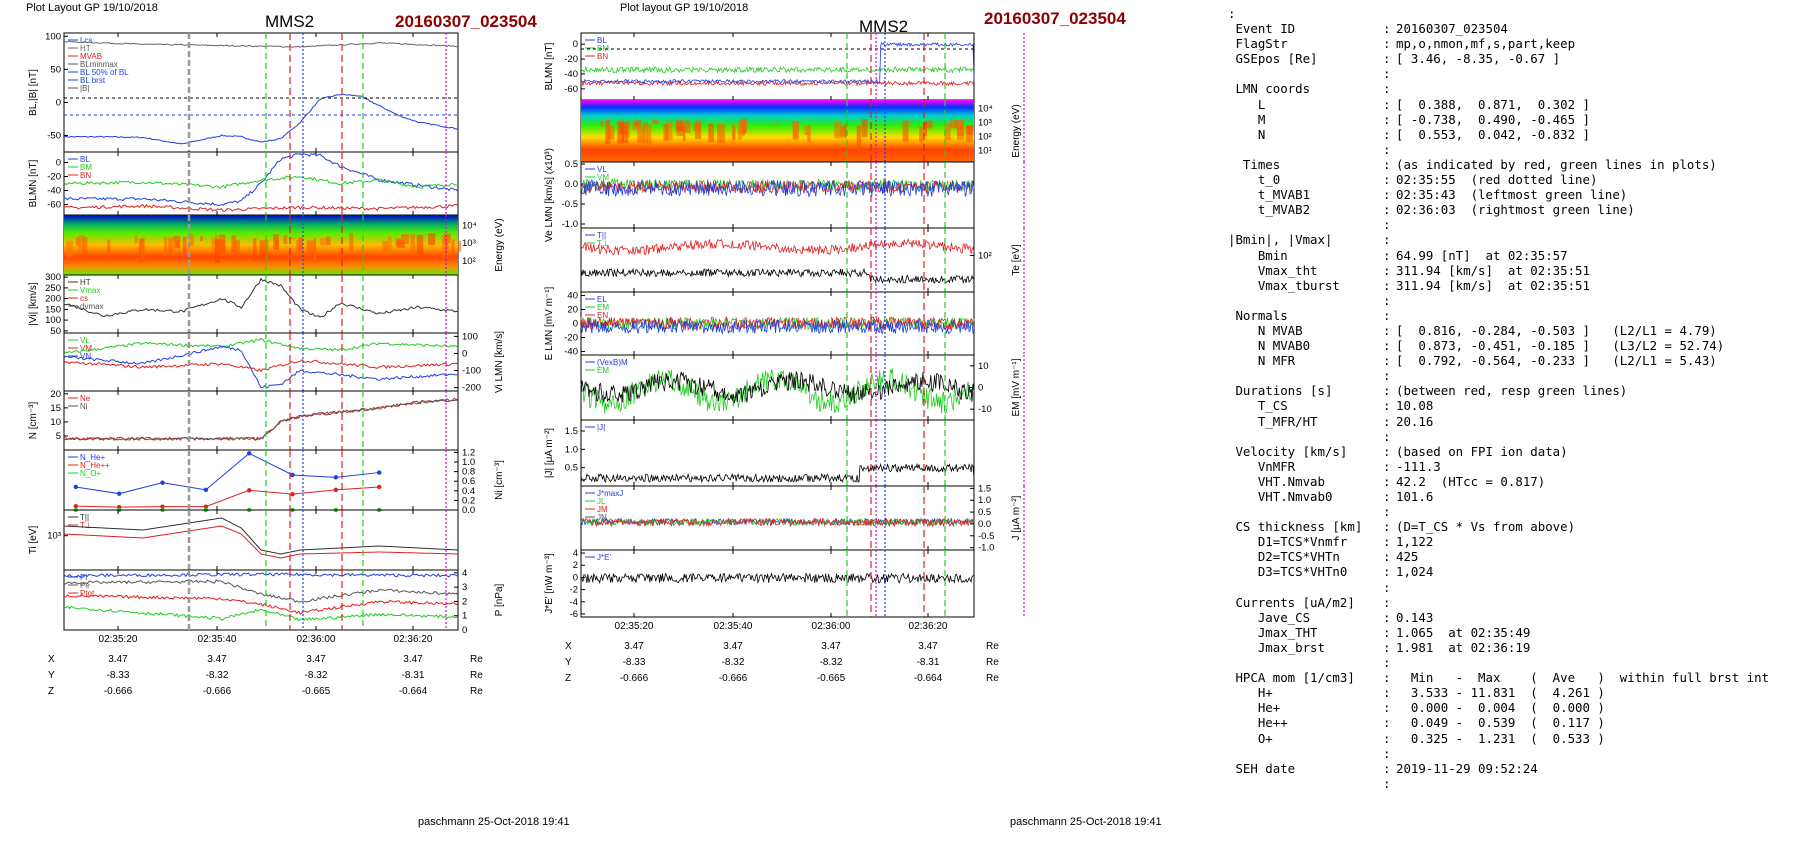  What do you see at coordinates (1258, 723) in the screenshot?
I see `info-key: He++` at bounding box center [1258, 723].